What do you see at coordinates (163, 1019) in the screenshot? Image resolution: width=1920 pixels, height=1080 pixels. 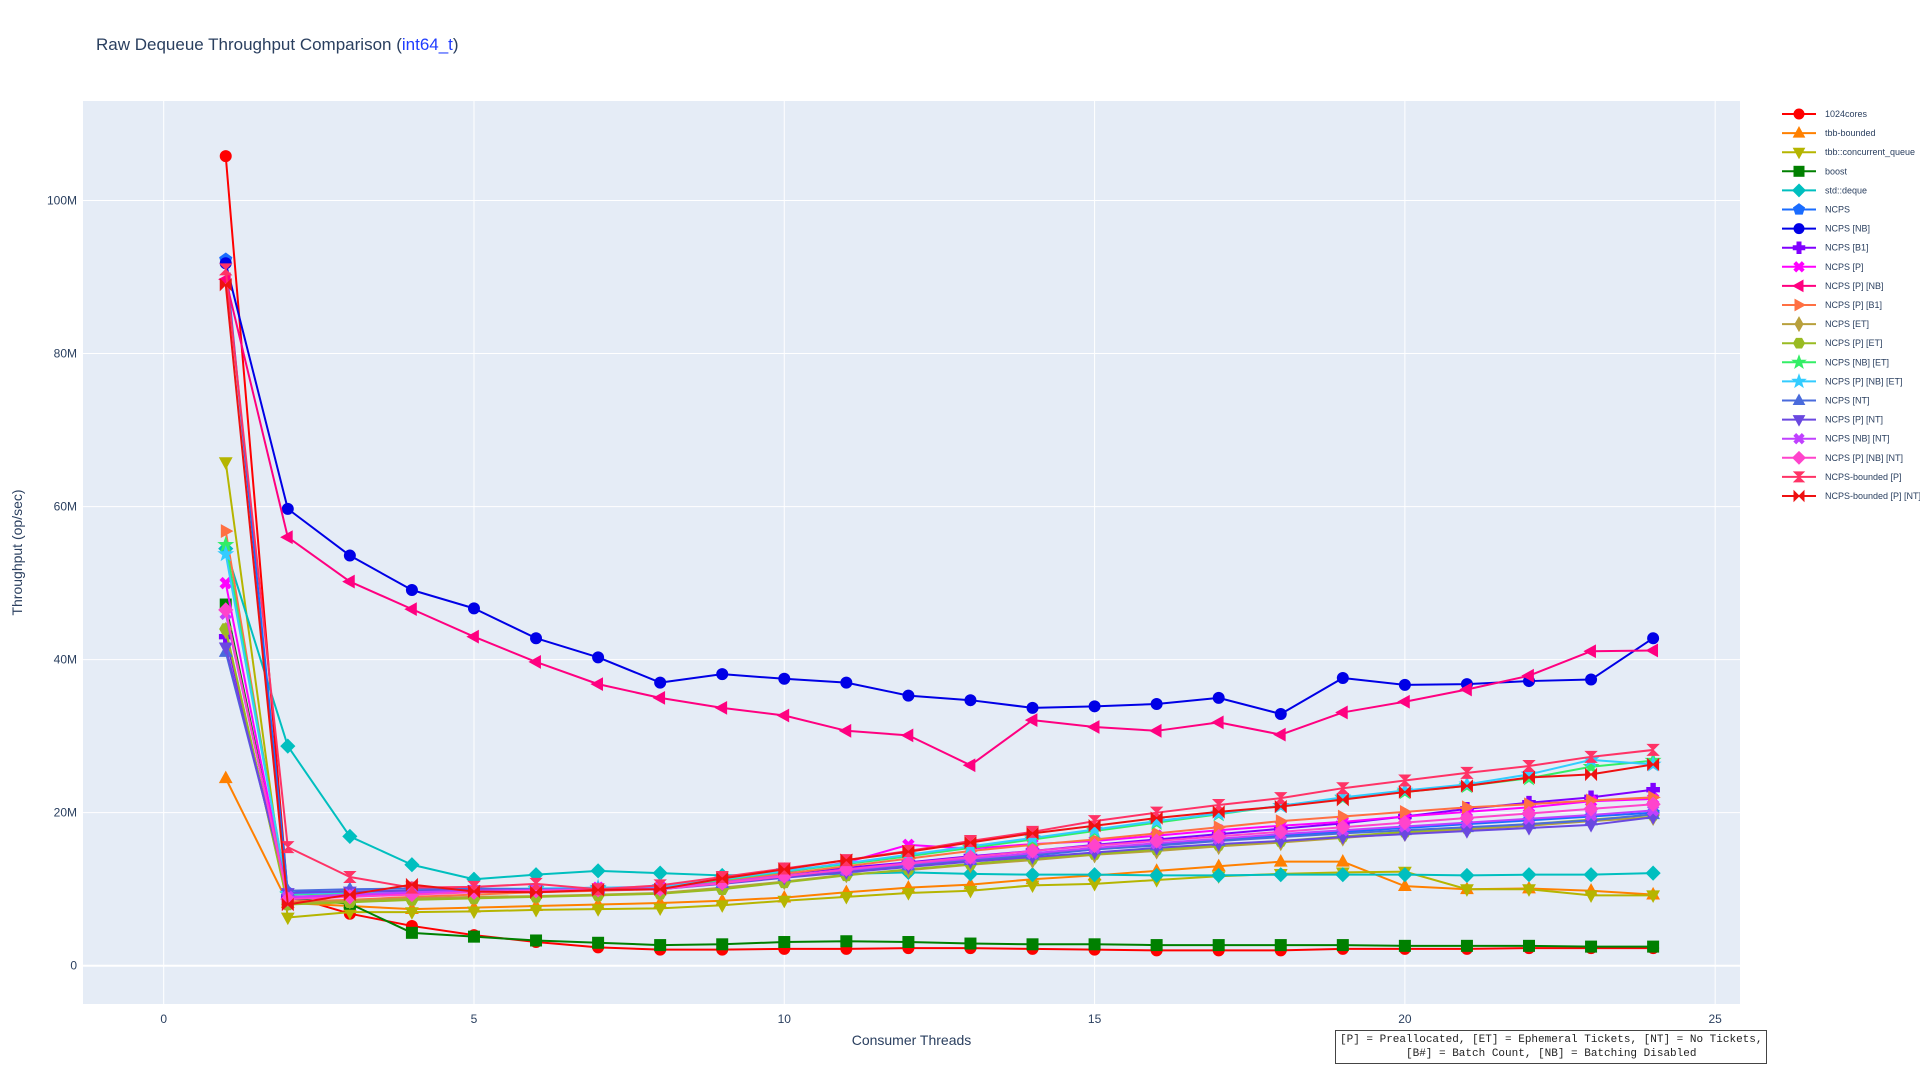 I see `x-tick-label: 0` at bounding box center [163, 1019].